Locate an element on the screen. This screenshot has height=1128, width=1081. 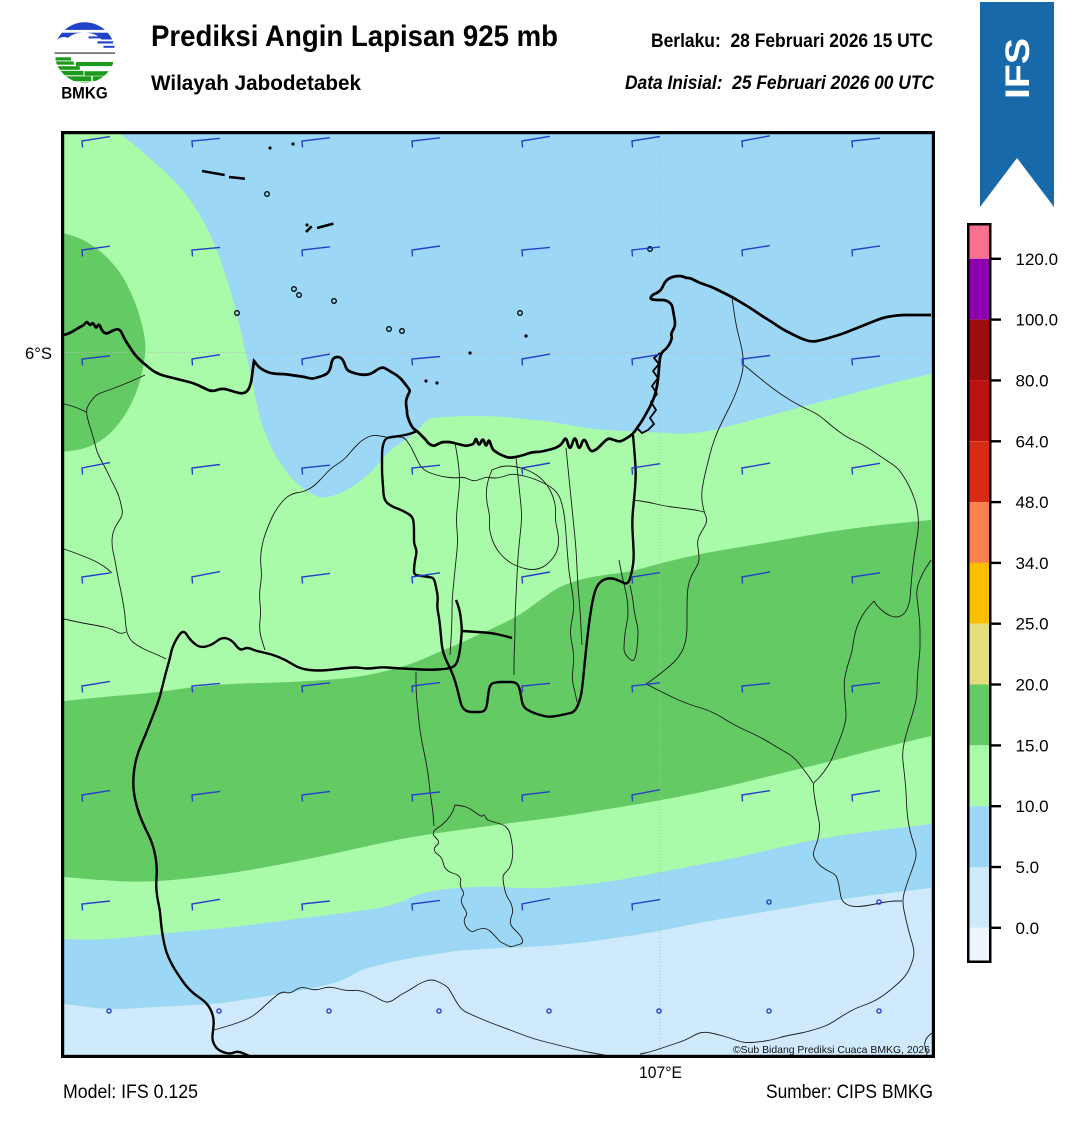
svg-text:Data Inisial: 25 Februari 202: Data Inisial: 25 Februari 2026 00 UTC is located at coordinates (780, 83).